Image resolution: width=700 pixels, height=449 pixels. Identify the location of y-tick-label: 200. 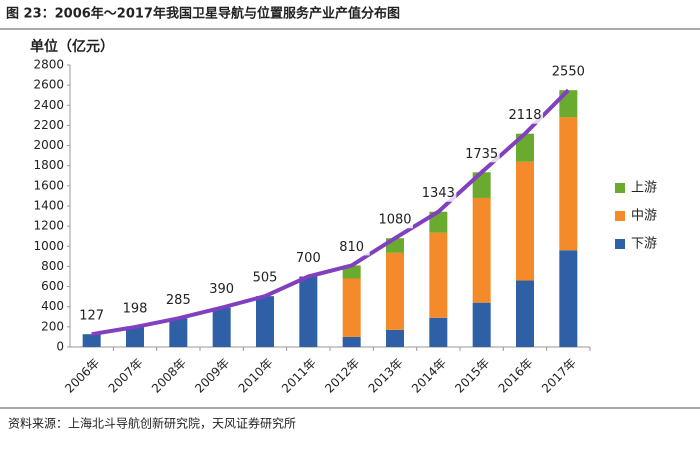
(52, 326).